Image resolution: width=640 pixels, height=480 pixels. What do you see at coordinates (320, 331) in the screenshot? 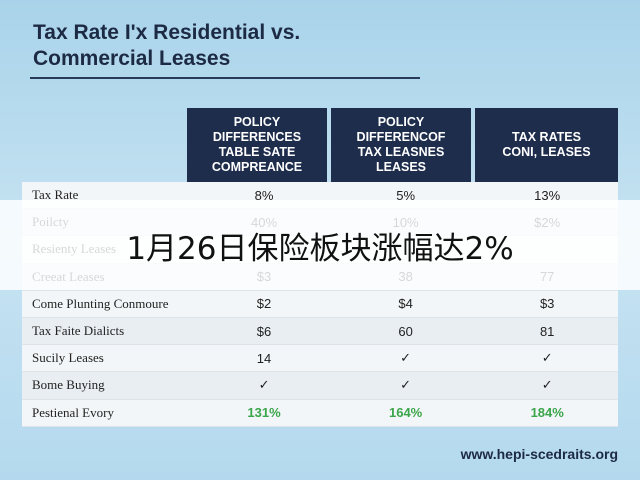
I see `table-row: Tax Faite Dialicts $6 60 81` at bounding box center [320, 331].